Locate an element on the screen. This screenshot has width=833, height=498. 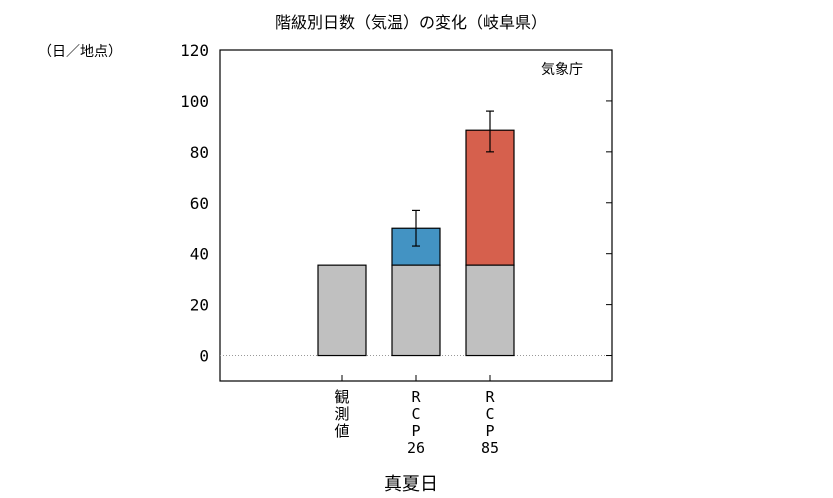
bars is located at coordinates (416, 245).